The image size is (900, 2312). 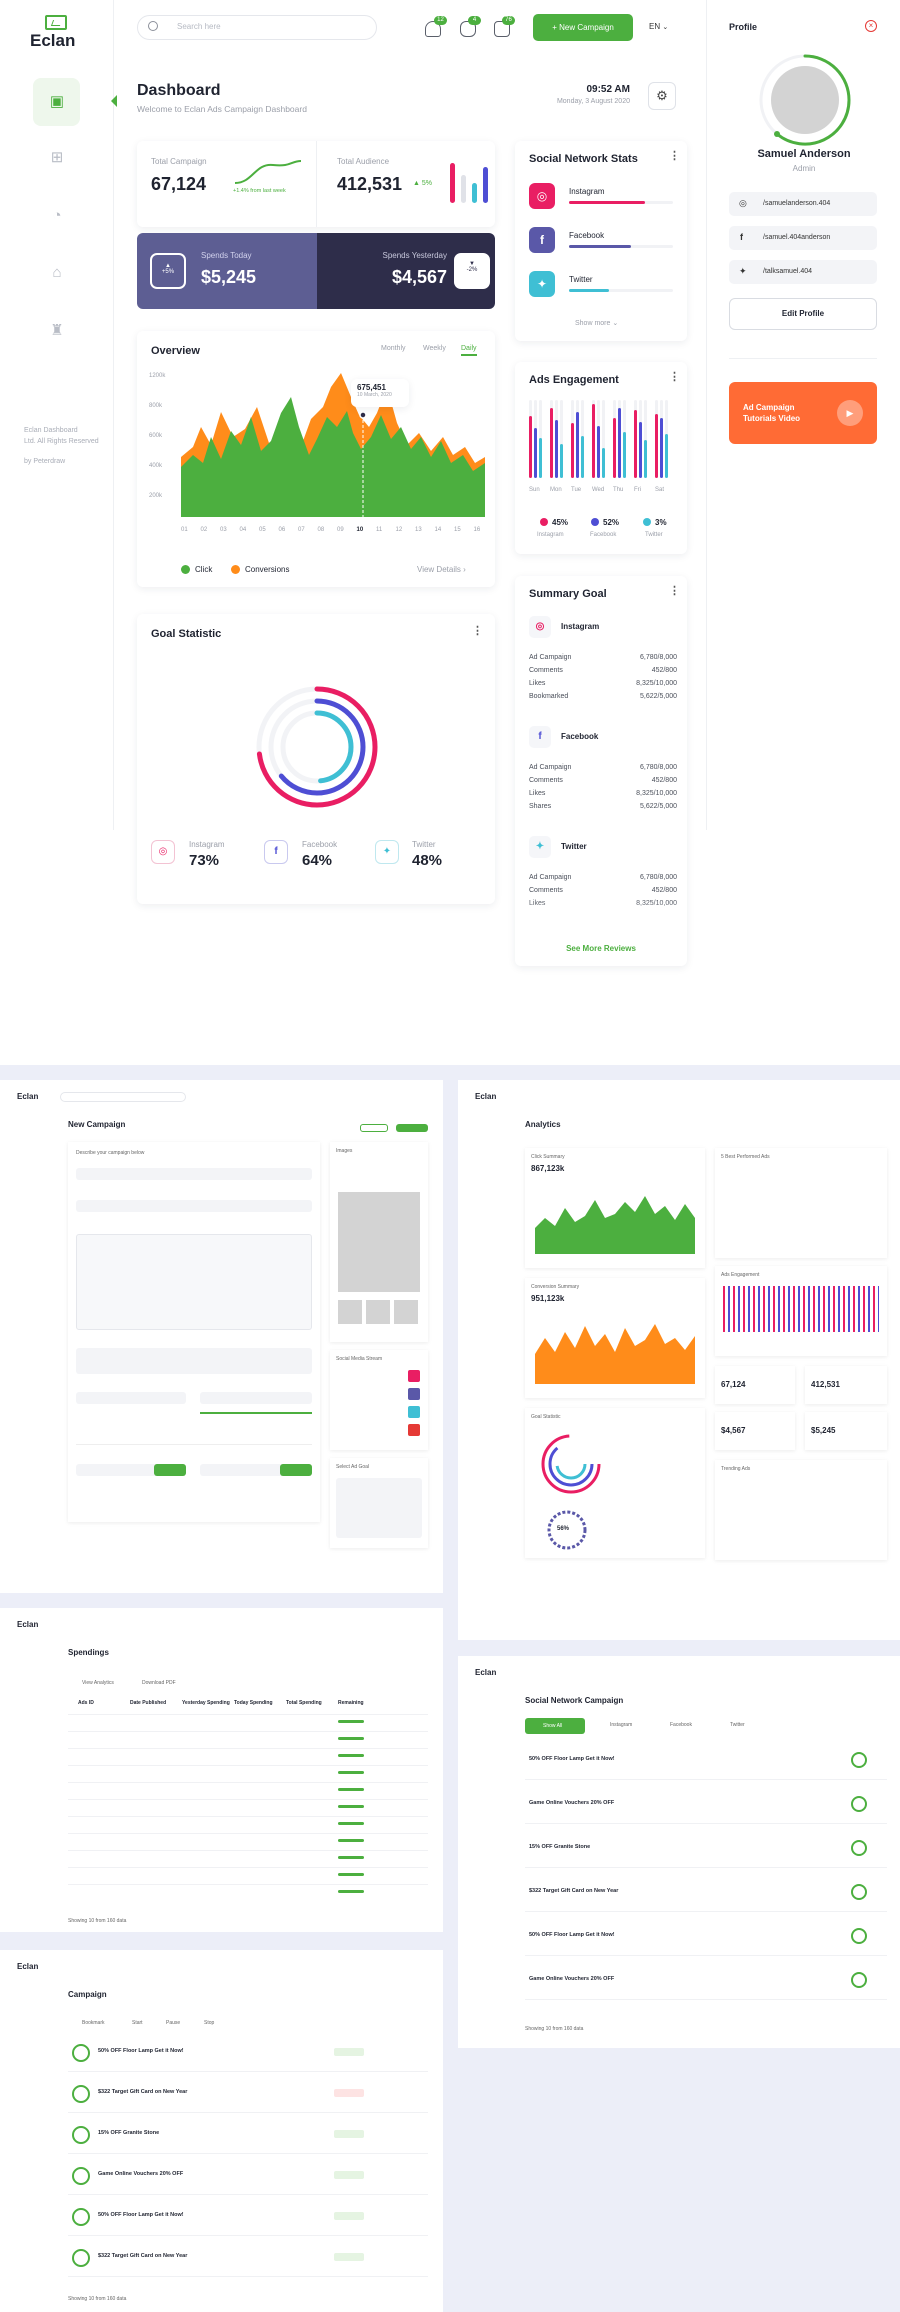 I want to click on pie-chart-icon: ◔, so click(x=57, y=215).